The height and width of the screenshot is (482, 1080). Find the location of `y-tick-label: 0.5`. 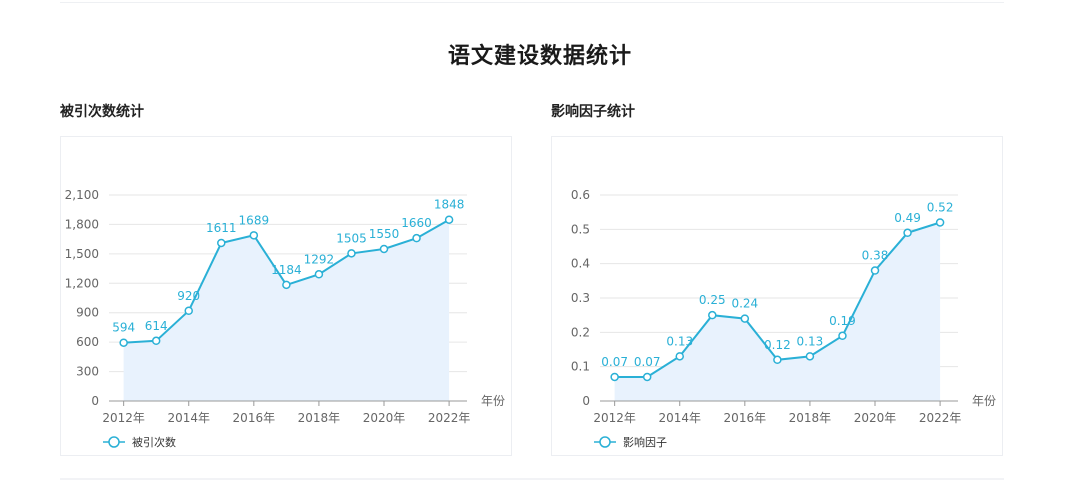

y-tick-label: 0.5 is located at coordinates (580, 229).